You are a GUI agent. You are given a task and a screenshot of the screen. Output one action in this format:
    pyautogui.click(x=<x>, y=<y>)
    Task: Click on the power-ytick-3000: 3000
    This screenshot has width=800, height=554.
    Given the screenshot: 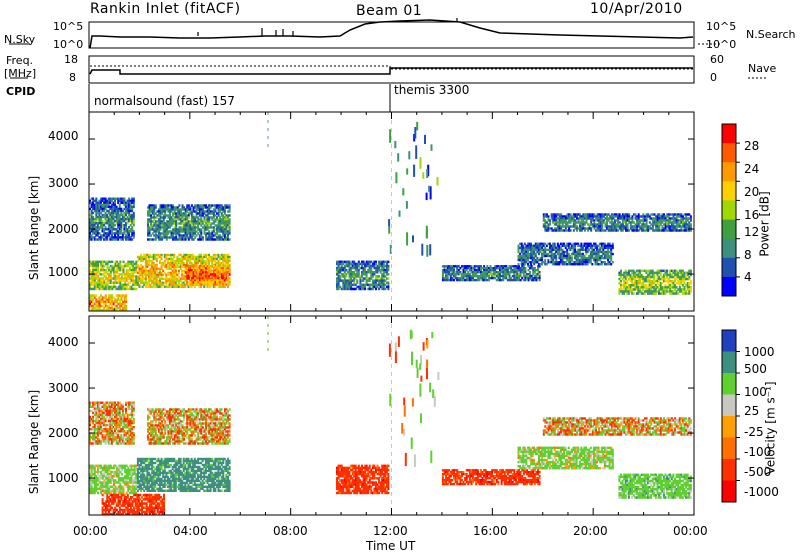 What is the action you would take?
    pyautogui.click(x=63, y=183)
    